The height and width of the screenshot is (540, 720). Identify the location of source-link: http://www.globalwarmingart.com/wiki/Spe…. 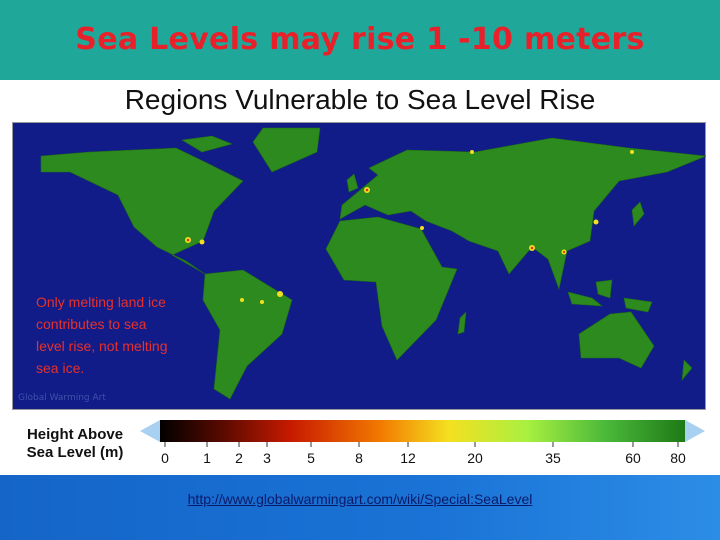
(360, 499).